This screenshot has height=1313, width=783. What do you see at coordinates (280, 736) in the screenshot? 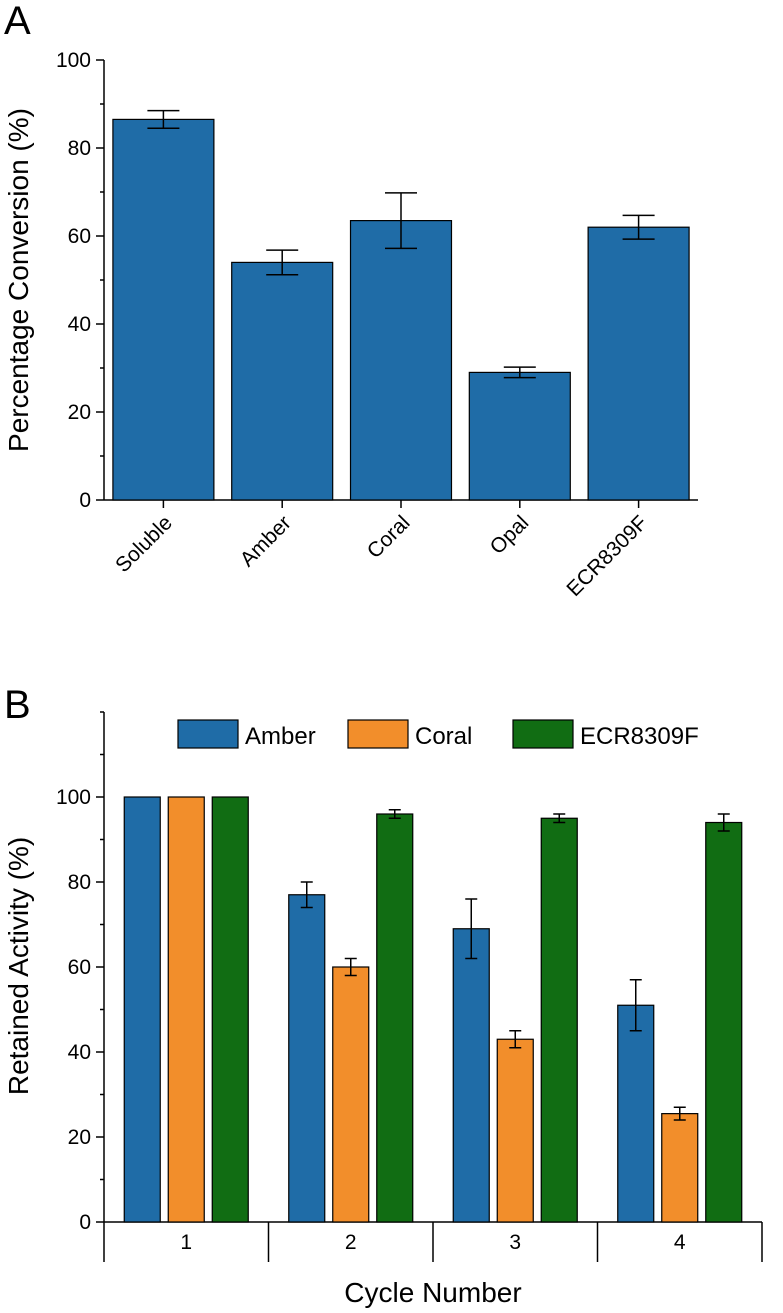
I see `chart-b-legend-label: Amber` at bounding box center [280, 736].